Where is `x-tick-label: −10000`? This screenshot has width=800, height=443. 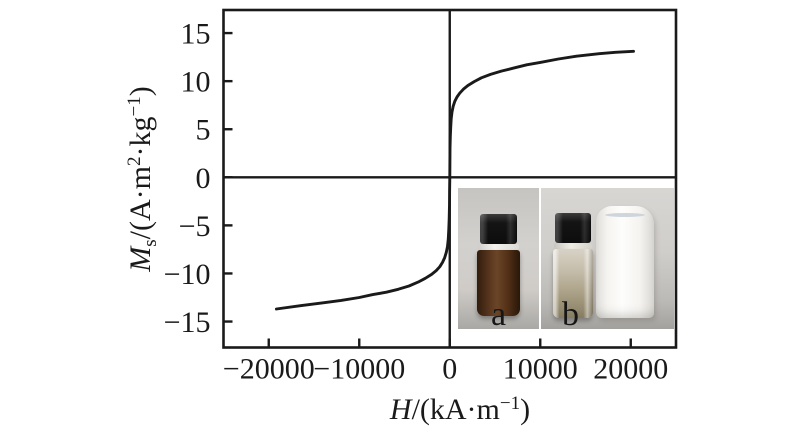 x-tick-label: −10000 is located at coordinates (359, 369).